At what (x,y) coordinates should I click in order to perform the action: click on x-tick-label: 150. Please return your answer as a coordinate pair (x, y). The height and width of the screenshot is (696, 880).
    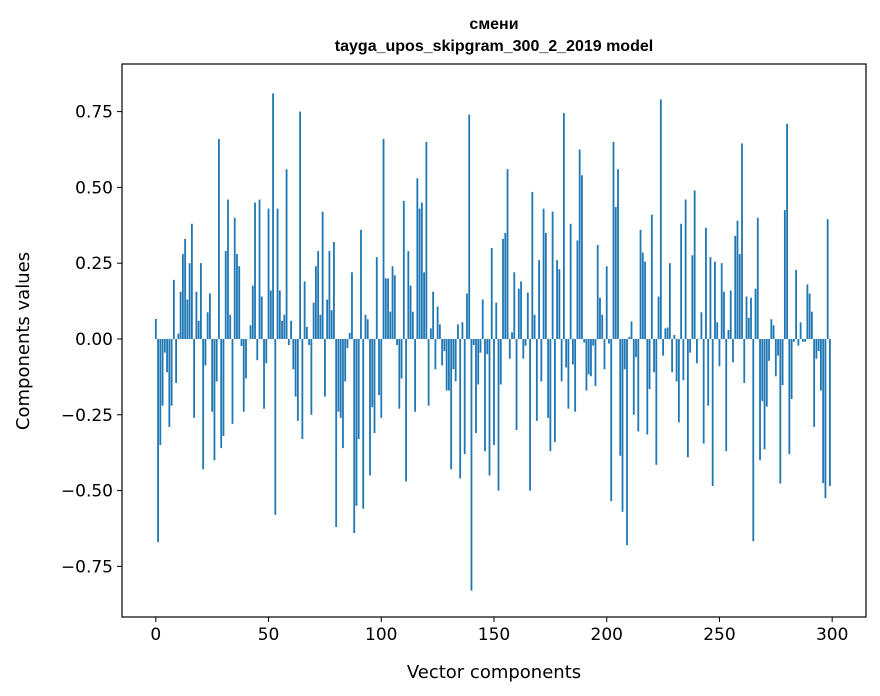
    Looking at the image, I should click on (494, 635).